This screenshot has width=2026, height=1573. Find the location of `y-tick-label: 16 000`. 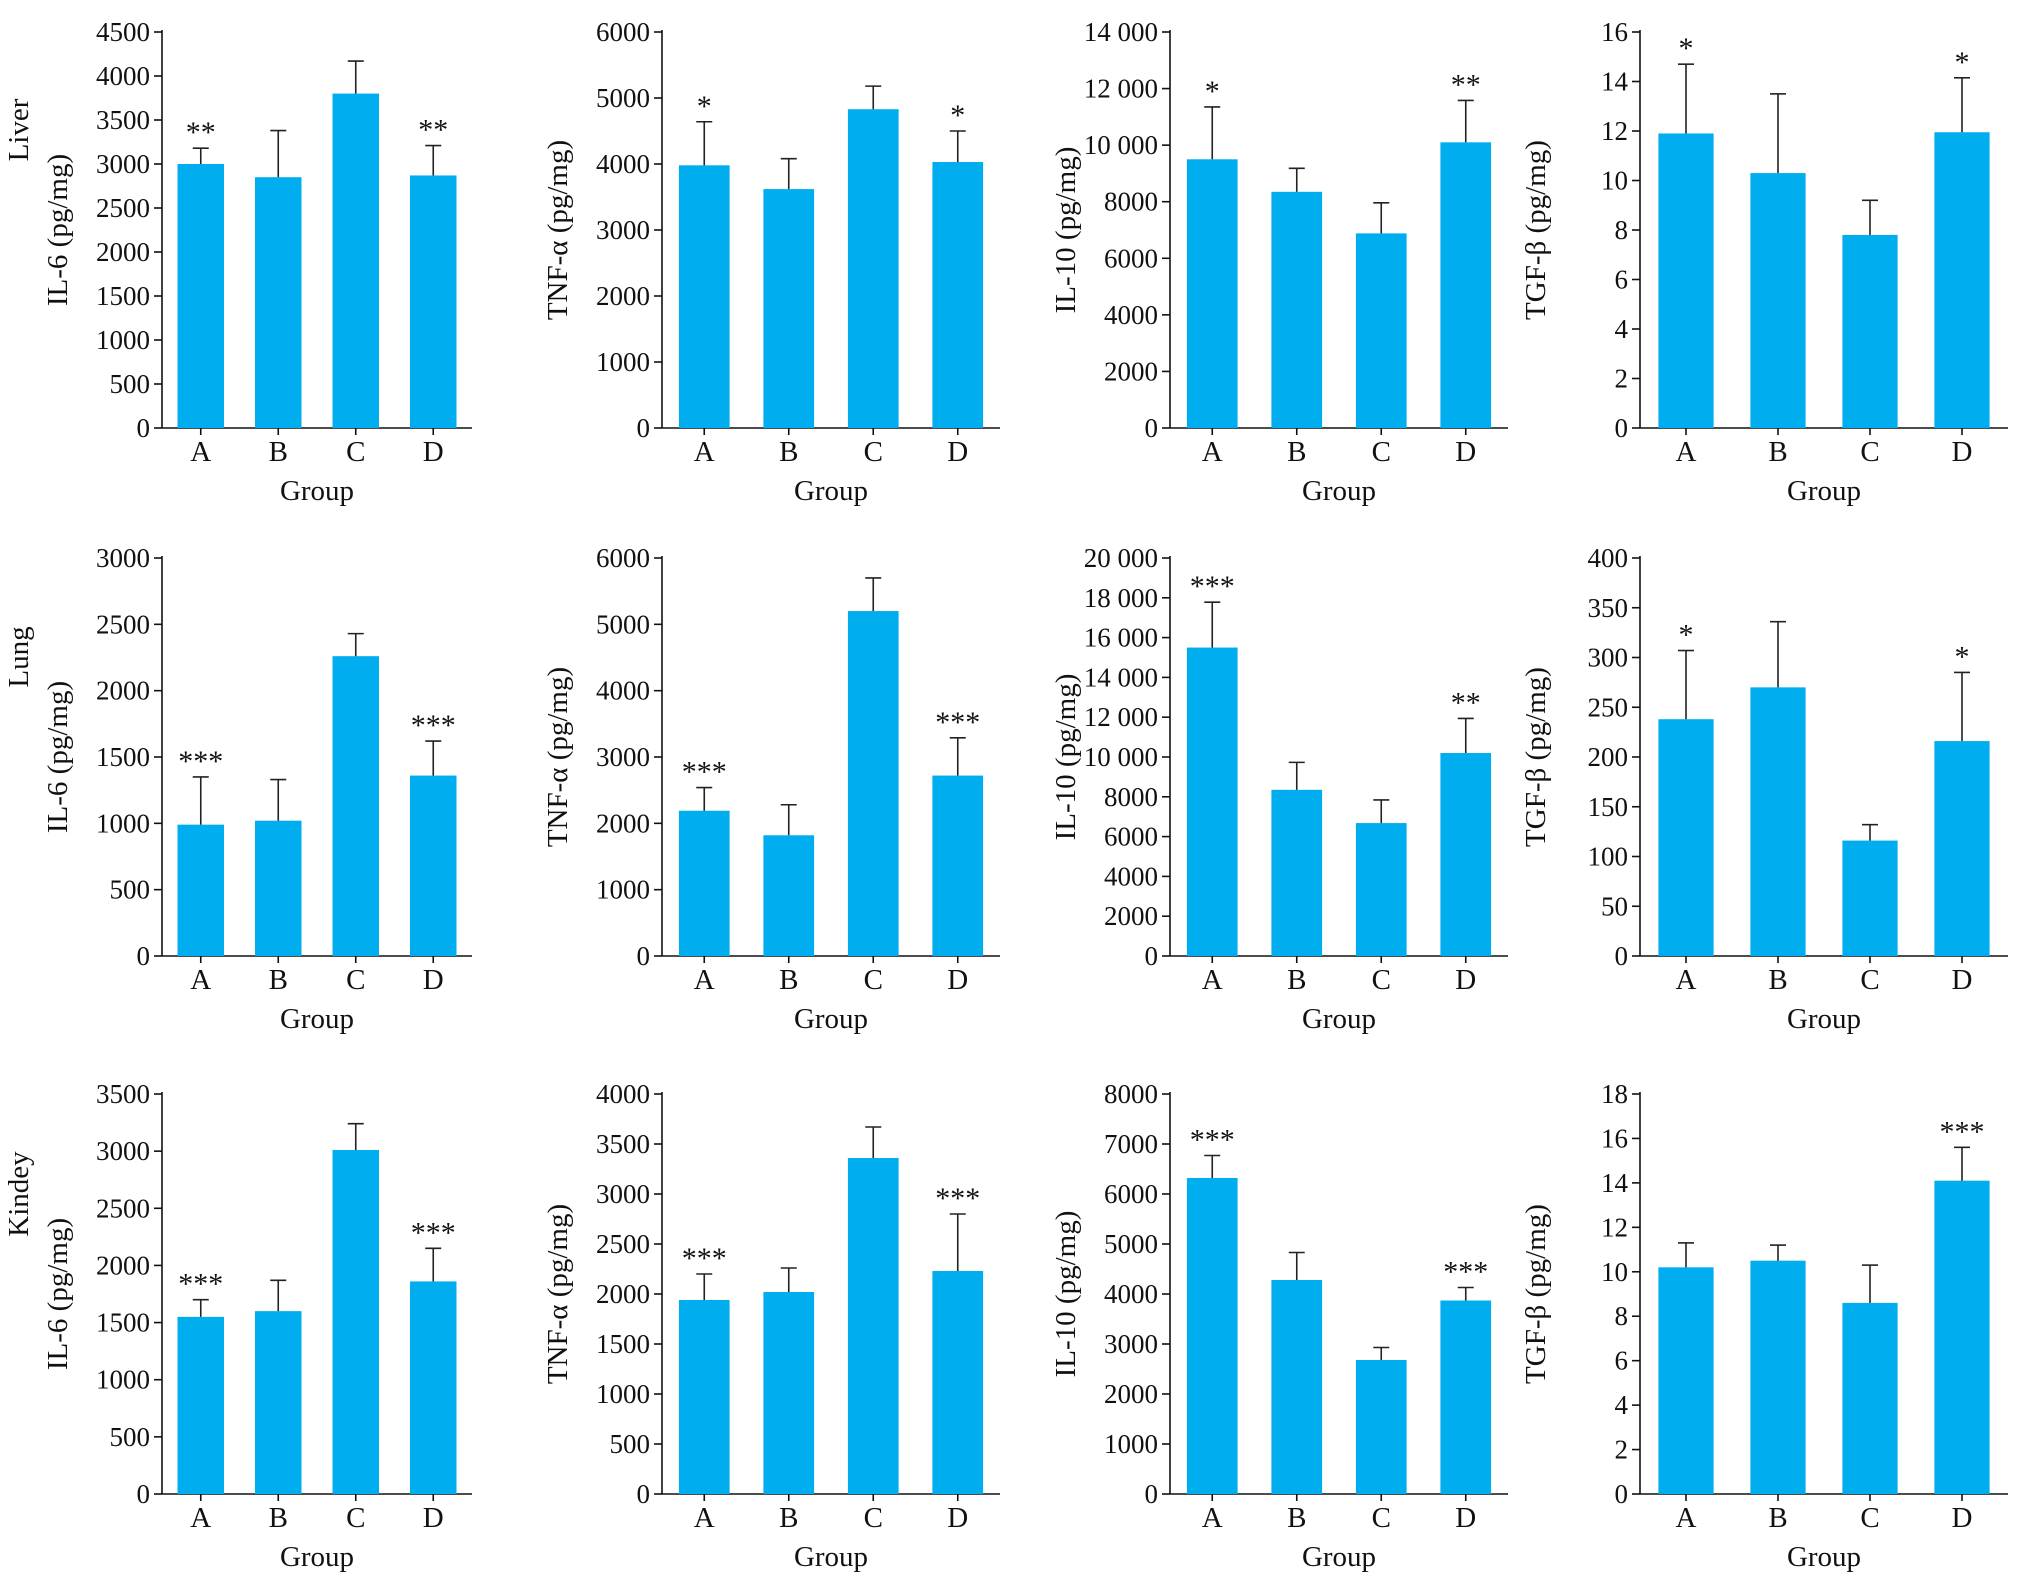

y-tick-label: 16 000 is located at coordinates (1121, 638).